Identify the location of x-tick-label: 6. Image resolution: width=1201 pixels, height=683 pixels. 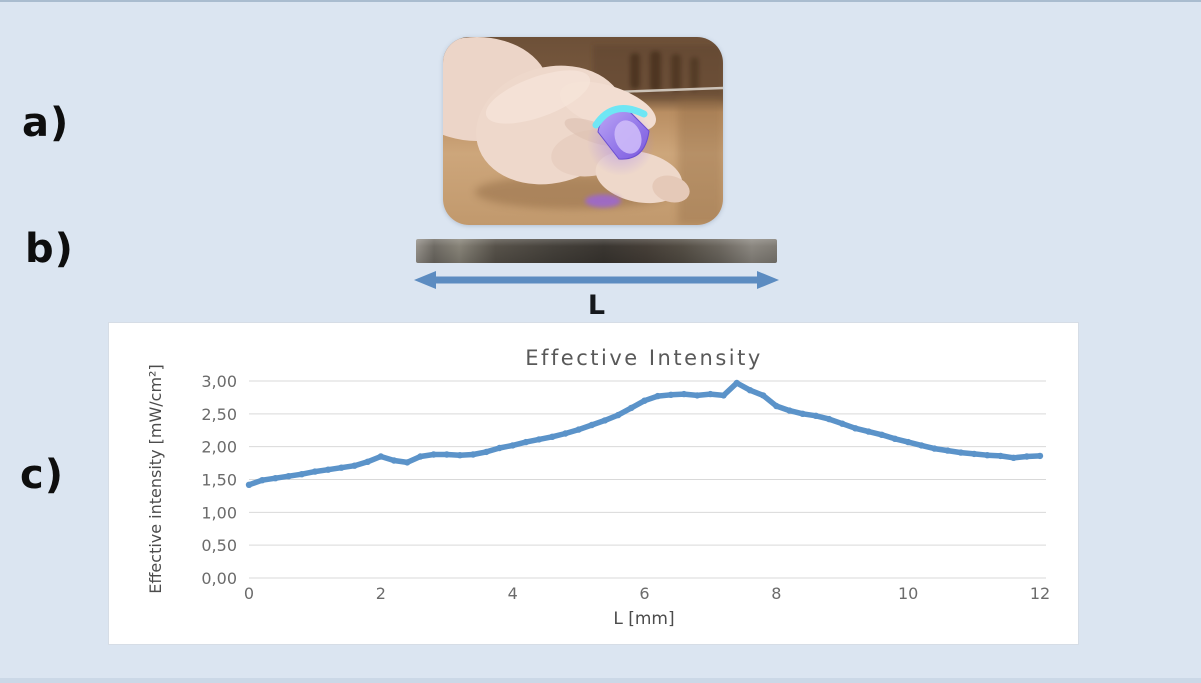
(644, 593).